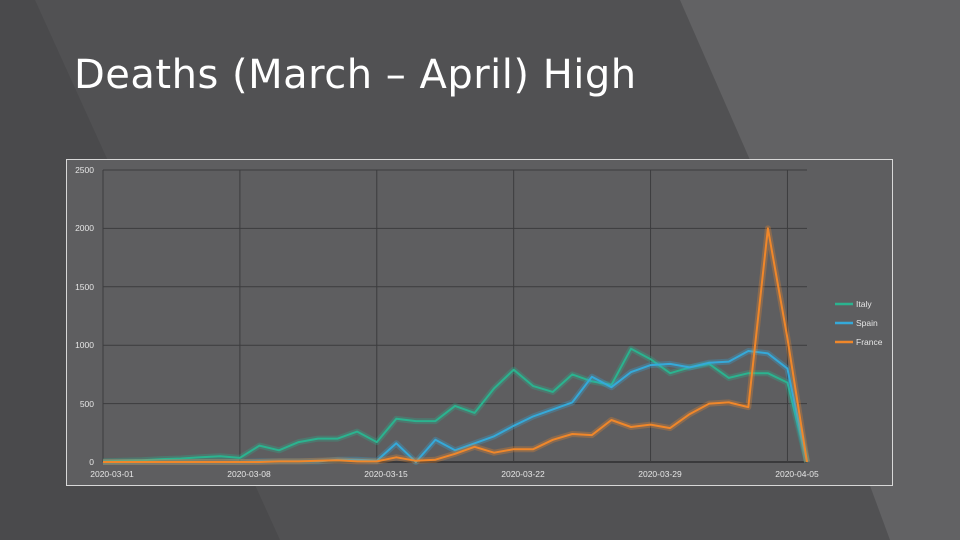 This screenshot has width=960, height=540. Describe the element at coordinates (386, 474) in the screenshot. I see `x-tick-label: 2020-03-15` at that location.